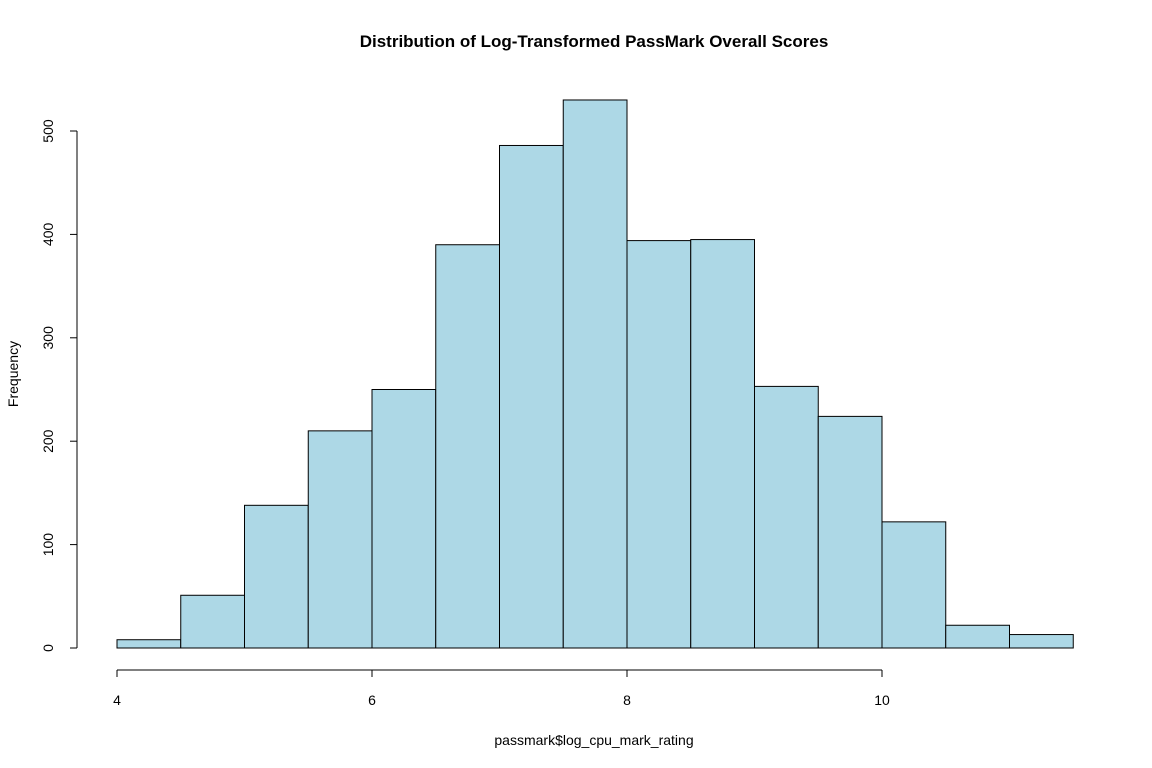 This screenshot has width=1152, height=768. What do you see at coordinates (372, 700) in the screenshot?
I see `x-tick-label: 6` at bounding box center [372, 700].